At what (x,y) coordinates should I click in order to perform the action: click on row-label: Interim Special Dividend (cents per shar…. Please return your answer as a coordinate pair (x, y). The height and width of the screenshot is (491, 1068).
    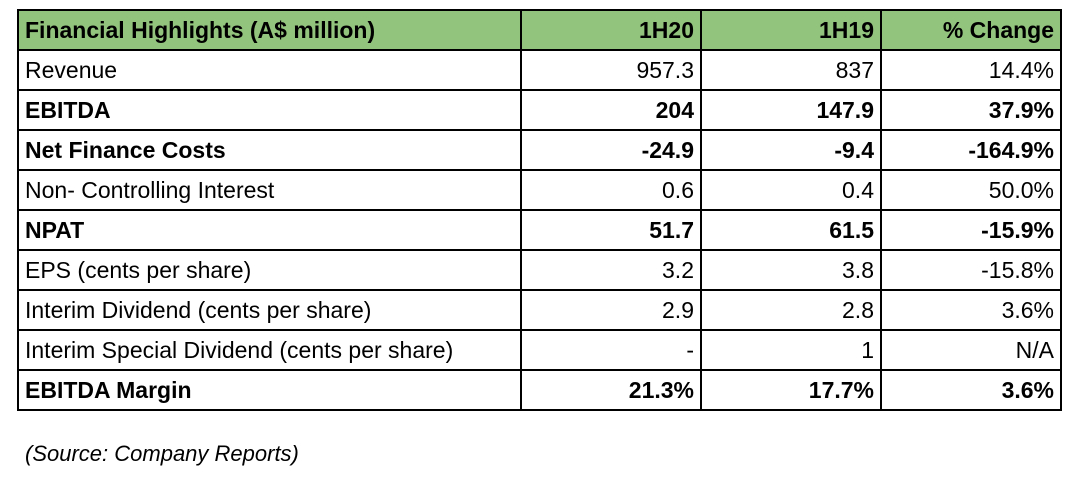
    Looking at the image, I should click on (269, 350).